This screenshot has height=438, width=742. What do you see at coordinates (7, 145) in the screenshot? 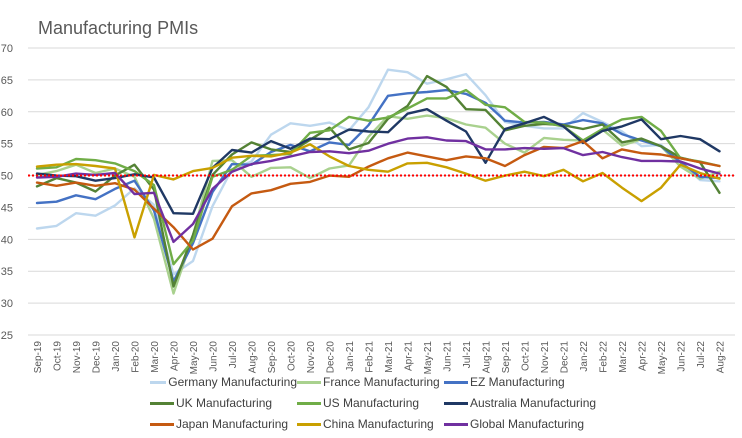
I see `y-tick-label: 55` at bounding box center [7, 145].